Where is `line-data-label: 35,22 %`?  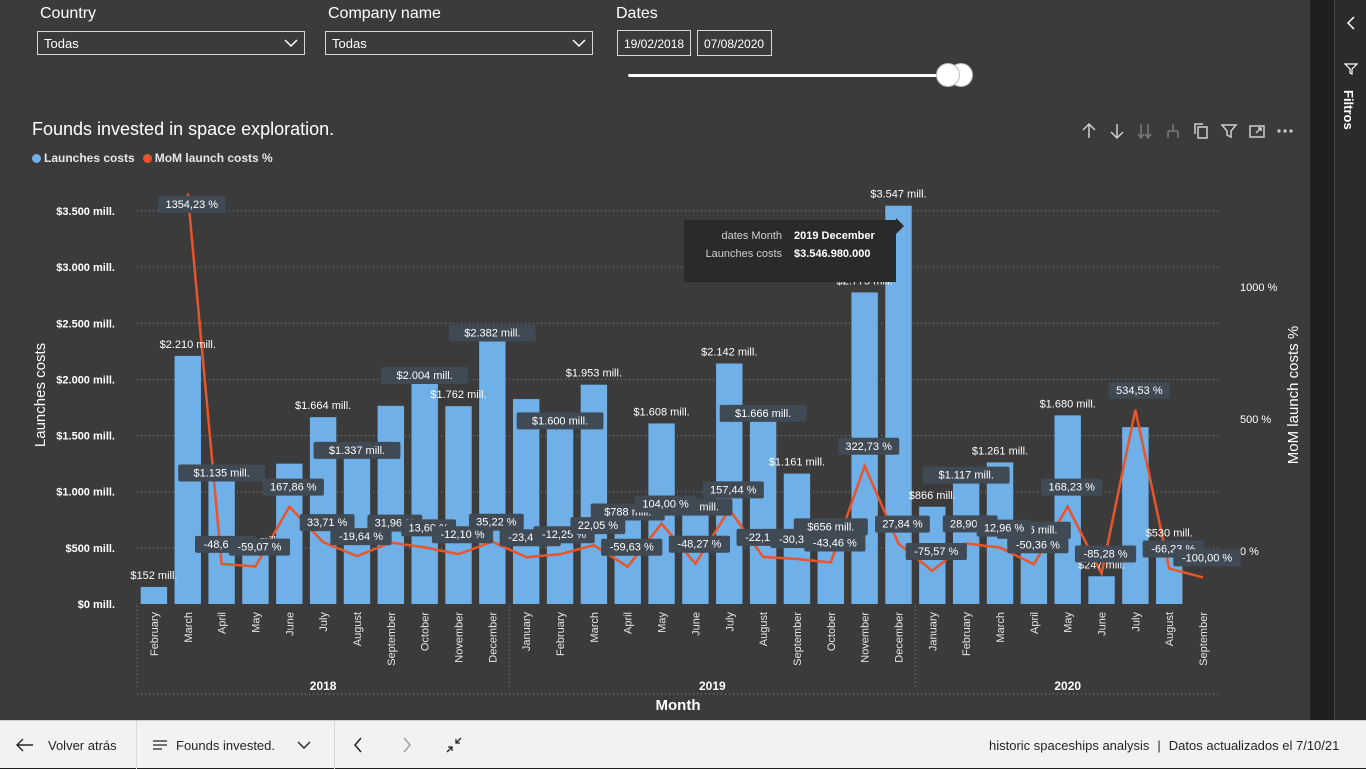 line-data-label: 35,22 % is located at coordinates (496, 523).